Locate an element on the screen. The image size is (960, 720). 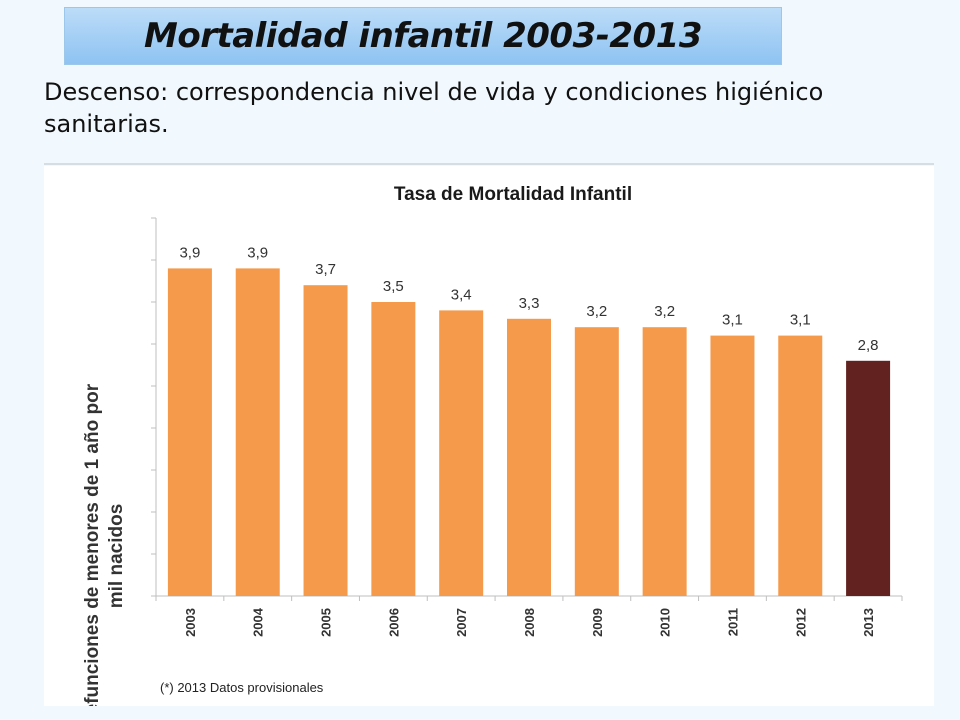
bar-2011 is located at coordinates (732, 465).